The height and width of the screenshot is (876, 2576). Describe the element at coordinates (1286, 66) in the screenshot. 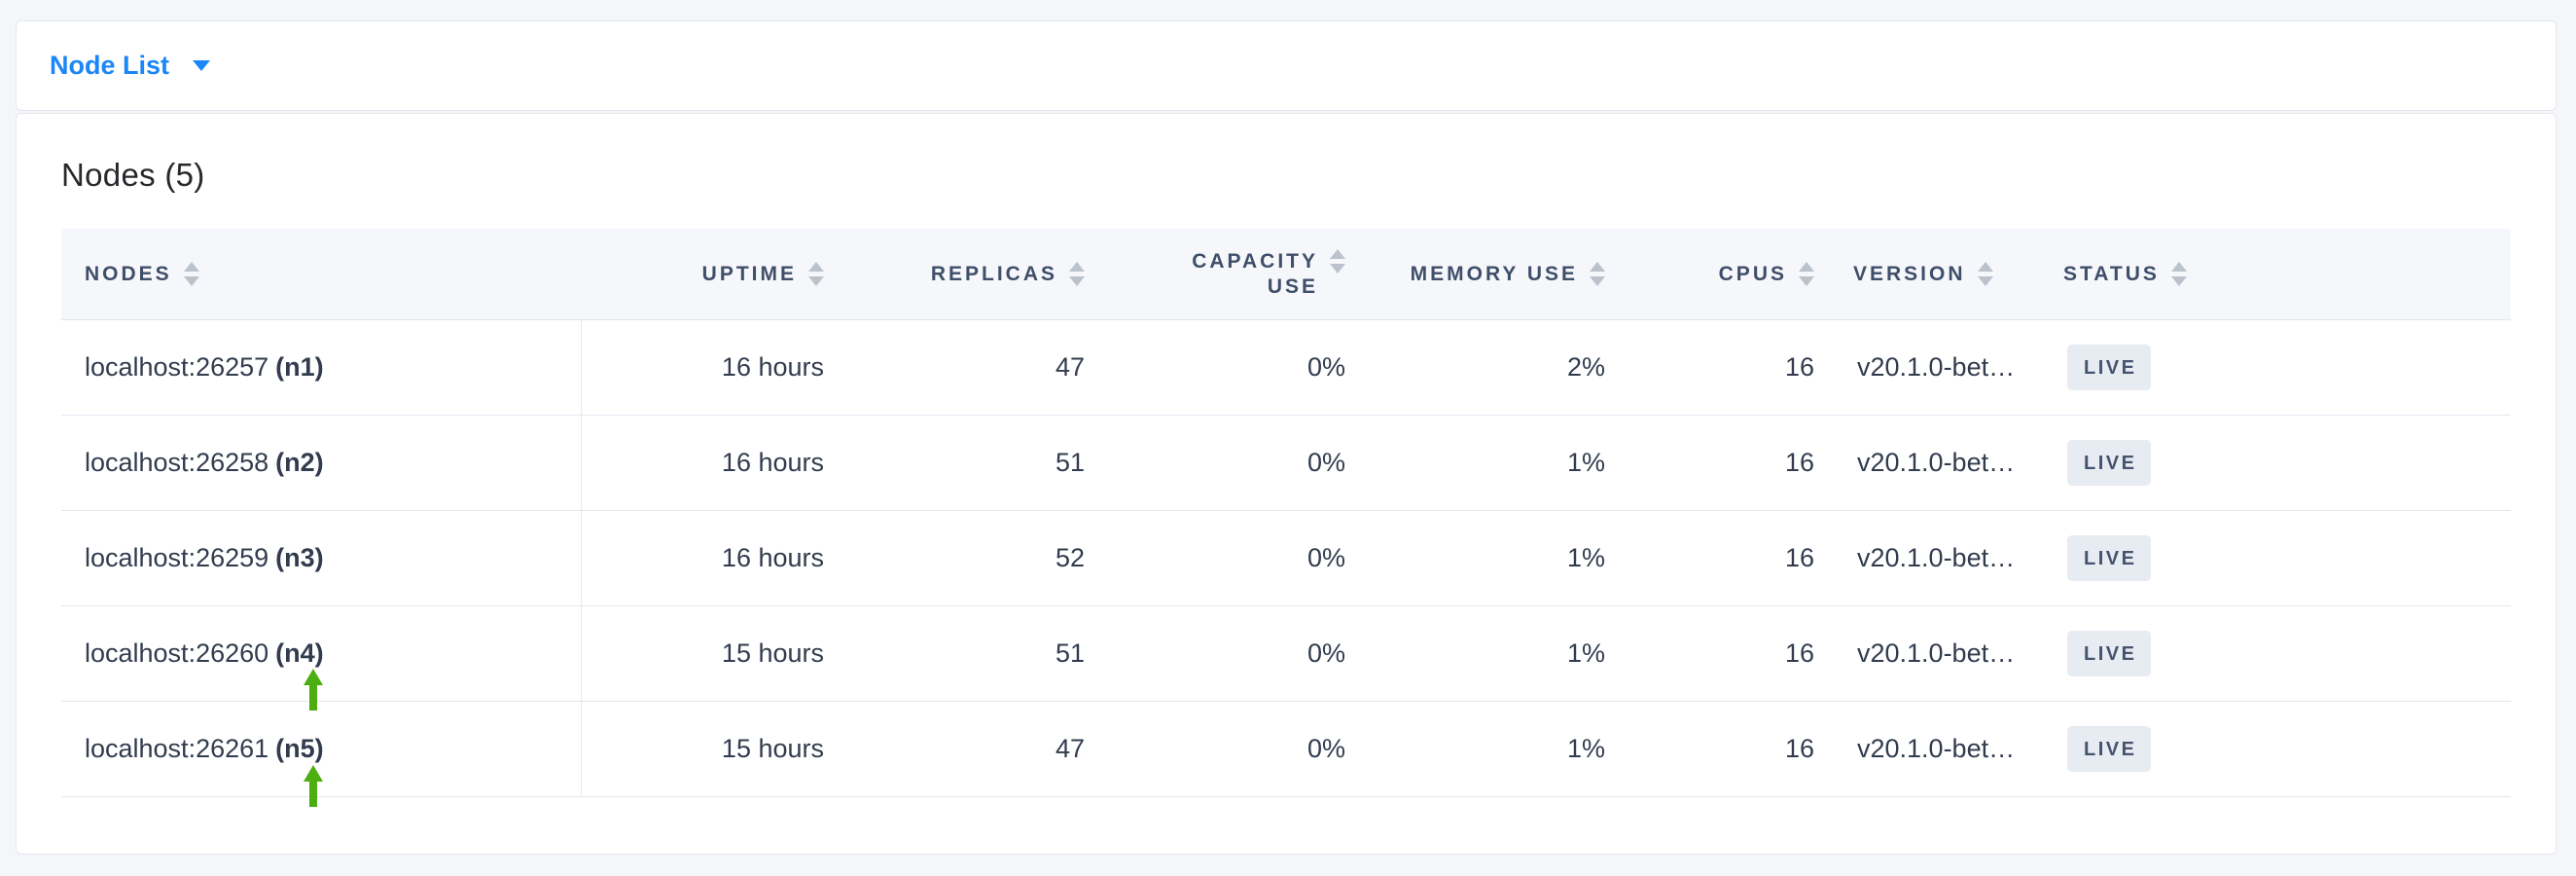

I see `view-selector-bar: Node List` at that location.